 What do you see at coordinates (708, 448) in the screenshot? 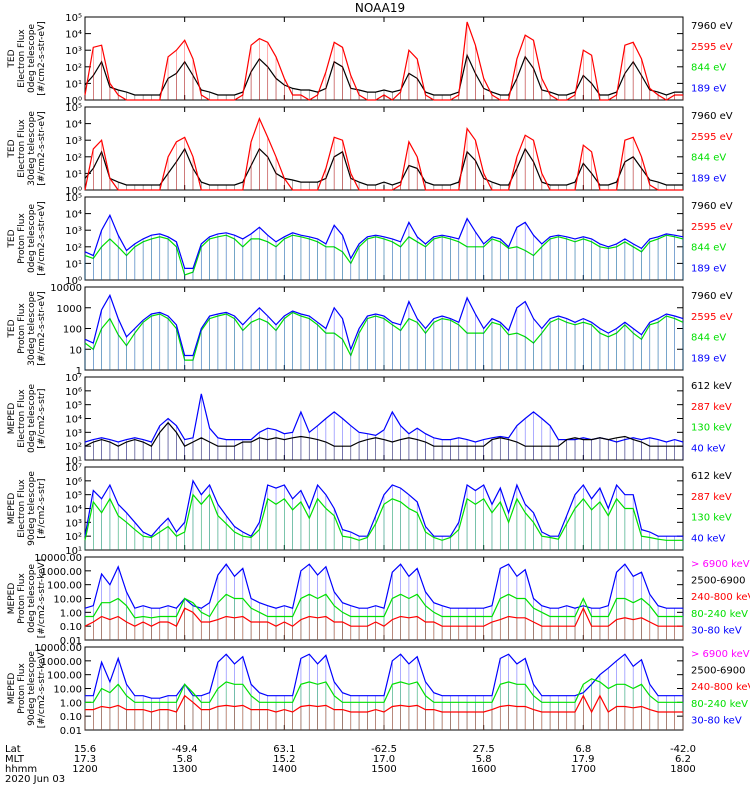
I see `legend-item: 40 keV` at bounding box center [708, 448].